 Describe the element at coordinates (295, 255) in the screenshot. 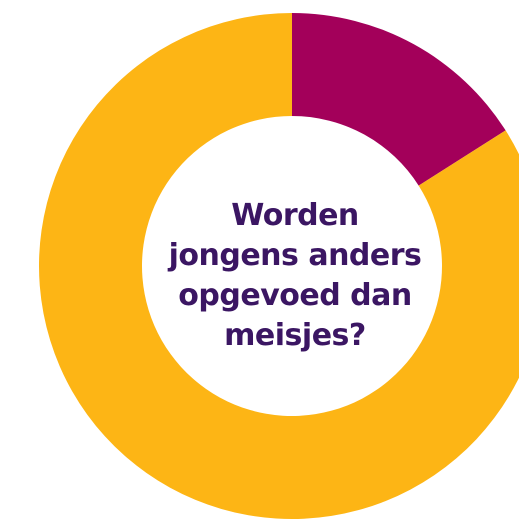

I see `title-line-2: jongens anders` at that location.